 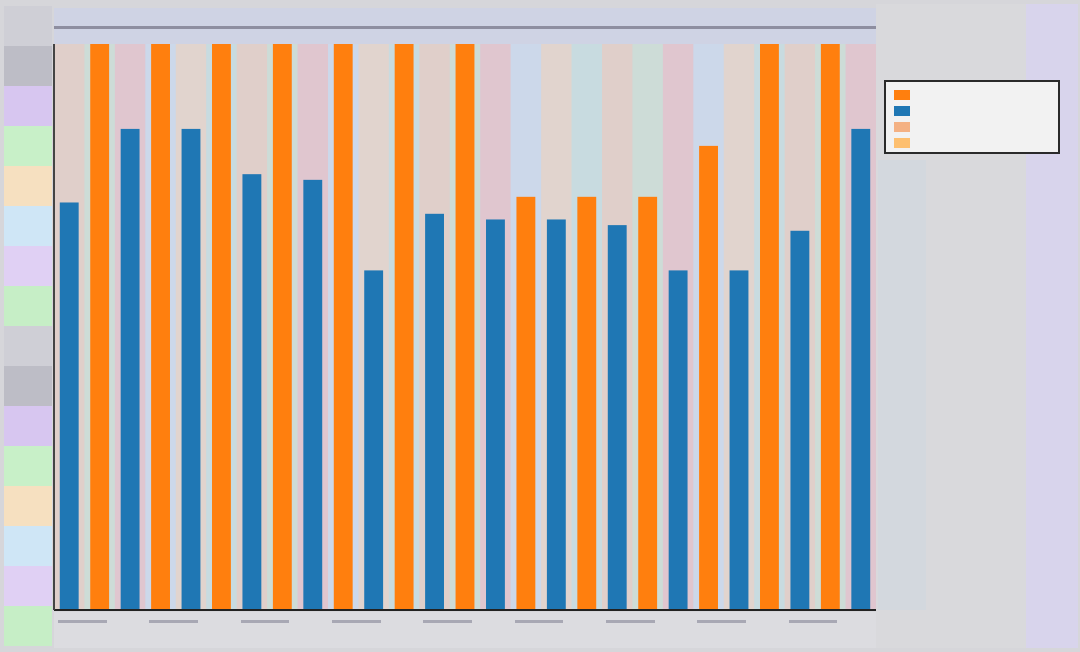 I want to click on top-divider, so click(x=465, y=27).